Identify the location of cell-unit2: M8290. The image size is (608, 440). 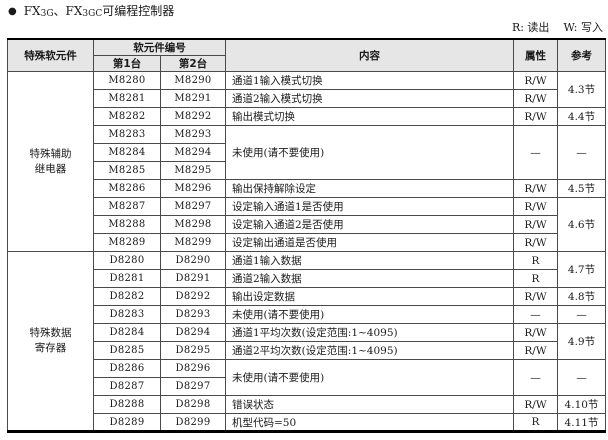
(193, 80).